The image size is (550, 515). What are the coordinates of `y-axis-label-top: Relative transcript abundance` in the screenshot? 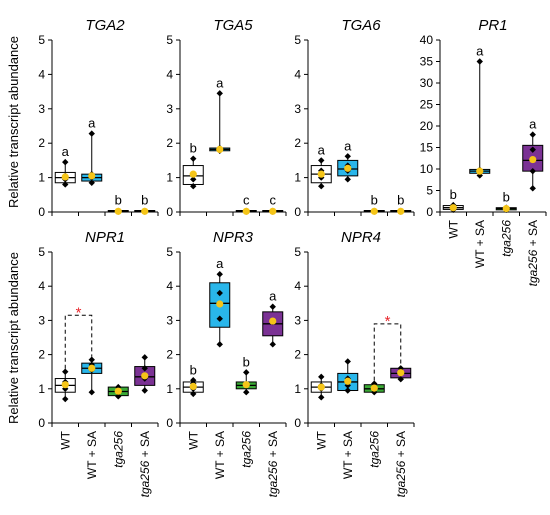 It's located at (13, 122).